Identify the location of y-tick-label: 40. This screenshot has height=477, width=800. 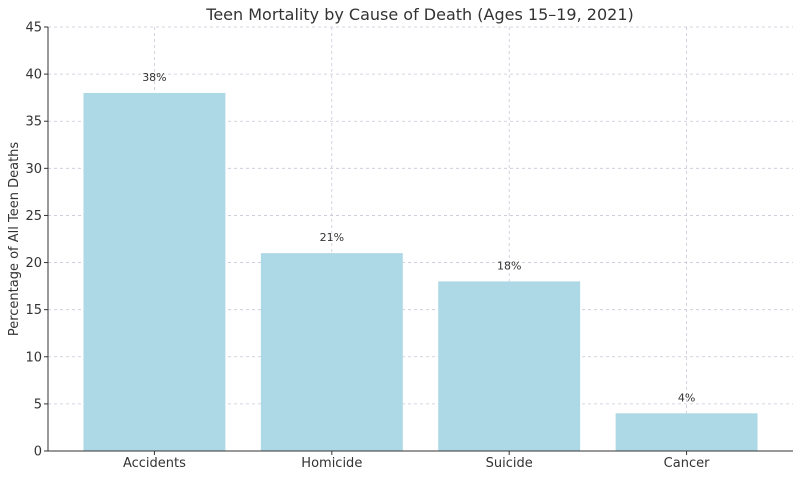
(33, 75).